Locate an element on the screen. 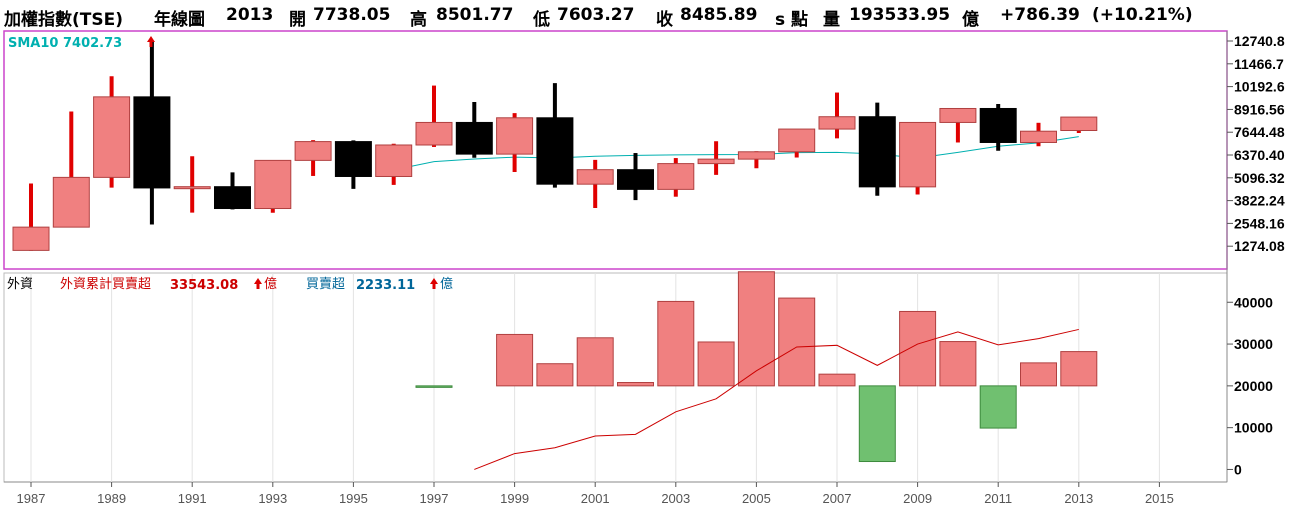 The height and width of the screenshot is (515, 1310). candle-2006 is located at coordinates (797, 143).